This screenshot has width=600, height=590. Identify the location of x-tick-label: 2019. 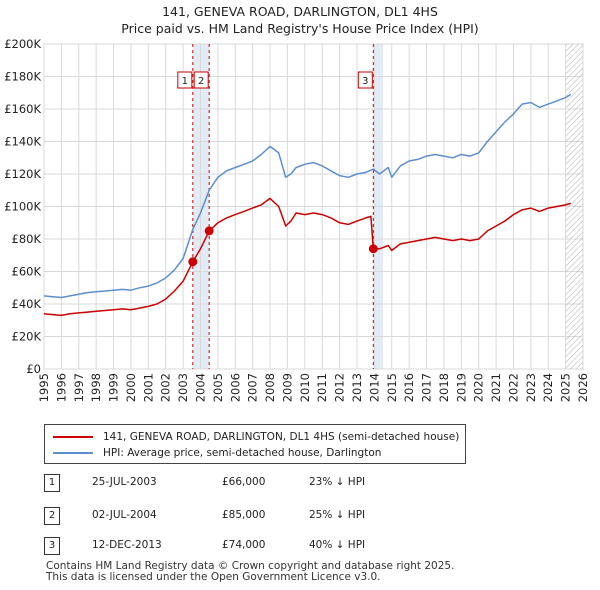
(461, 387).